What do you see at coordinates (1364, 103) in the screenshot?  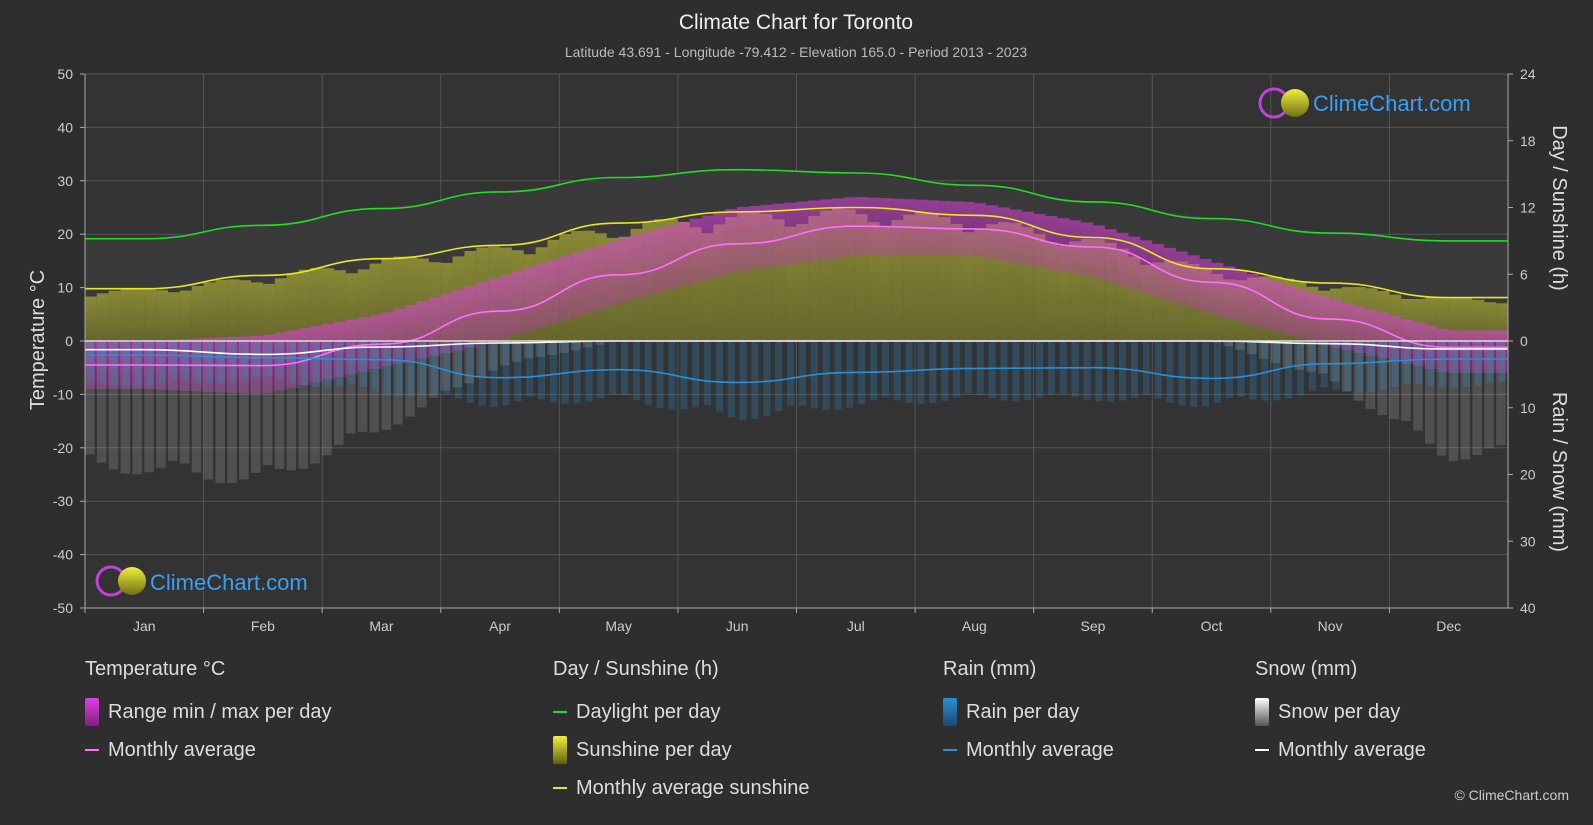 I see `brand-logo-top: ClimeChart.com` at bounding box center [1364, 103].